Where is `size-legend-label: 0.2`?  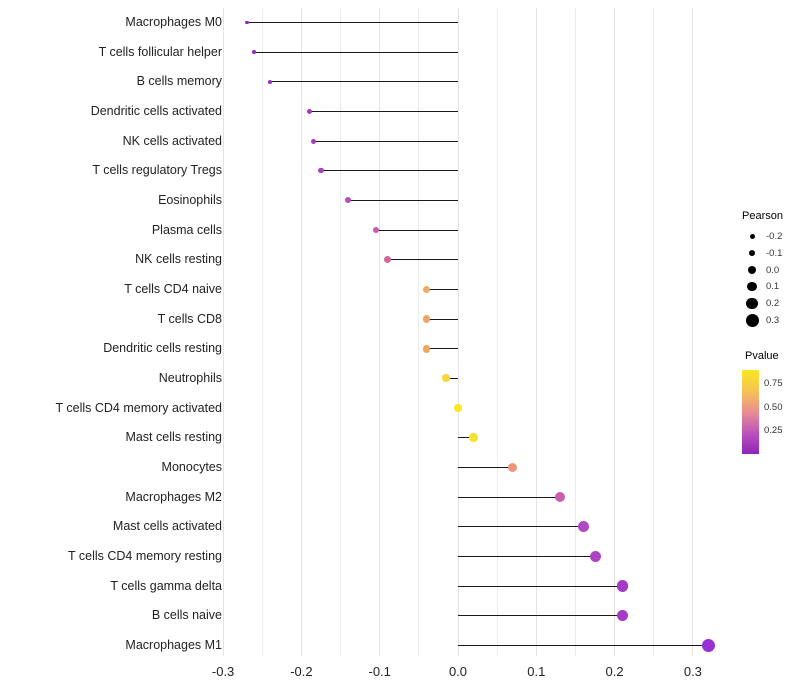 size-legend-label: 0.2 is located at coordinates (773, 304).